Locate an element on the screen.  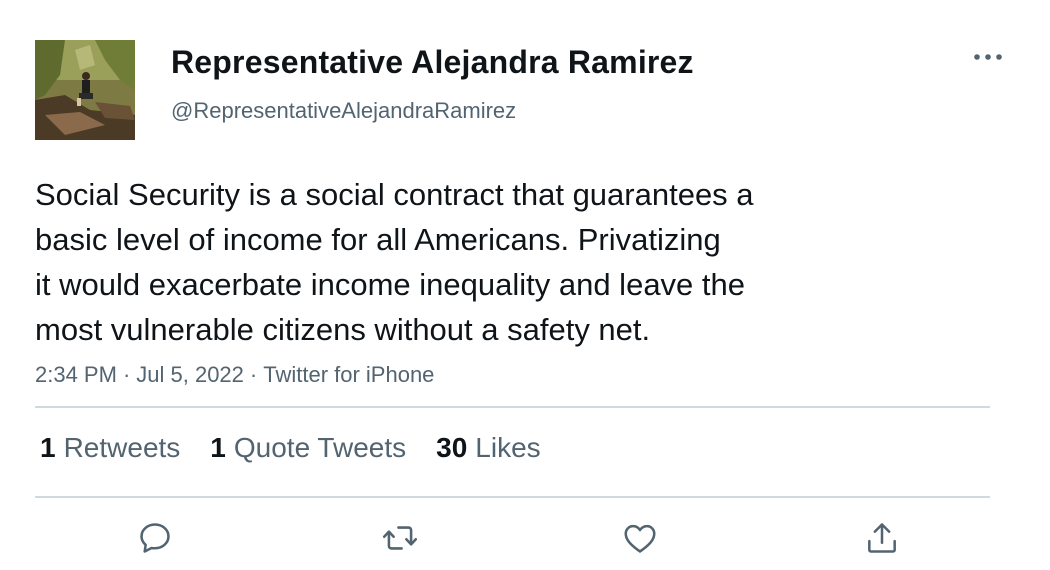
retweets-label: Retweets is located at coordinates (122, 447).